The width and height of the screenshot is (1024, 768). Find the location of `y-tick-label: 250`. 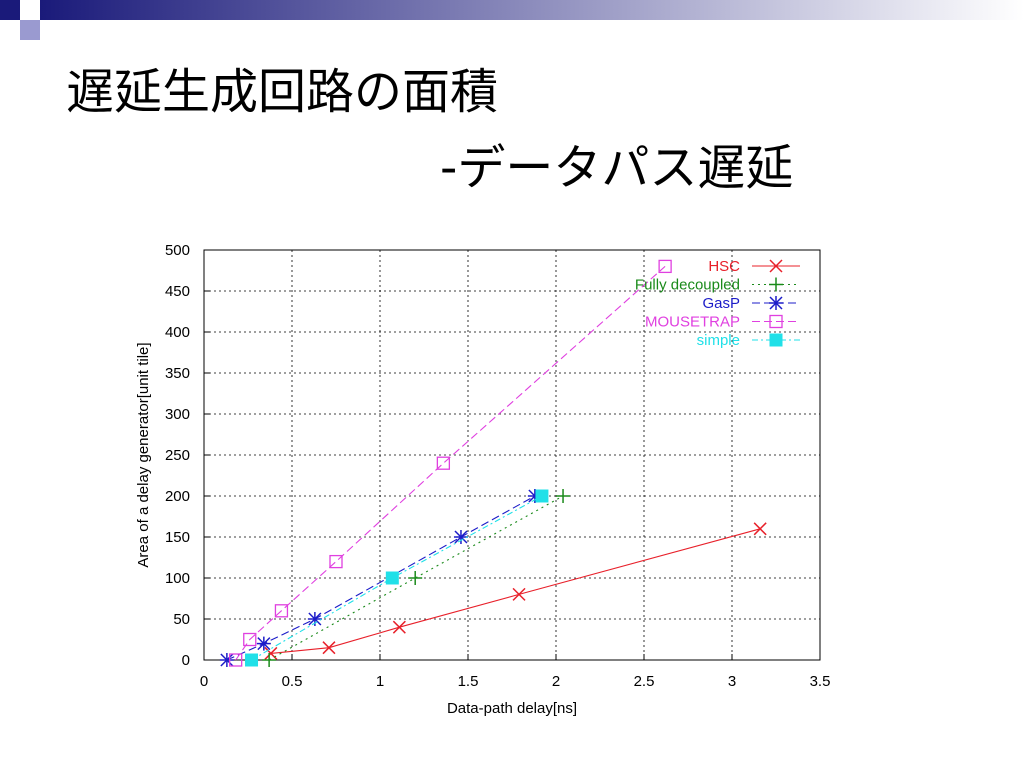

y-tick-label: 250 is located at coordinates (177, 455).